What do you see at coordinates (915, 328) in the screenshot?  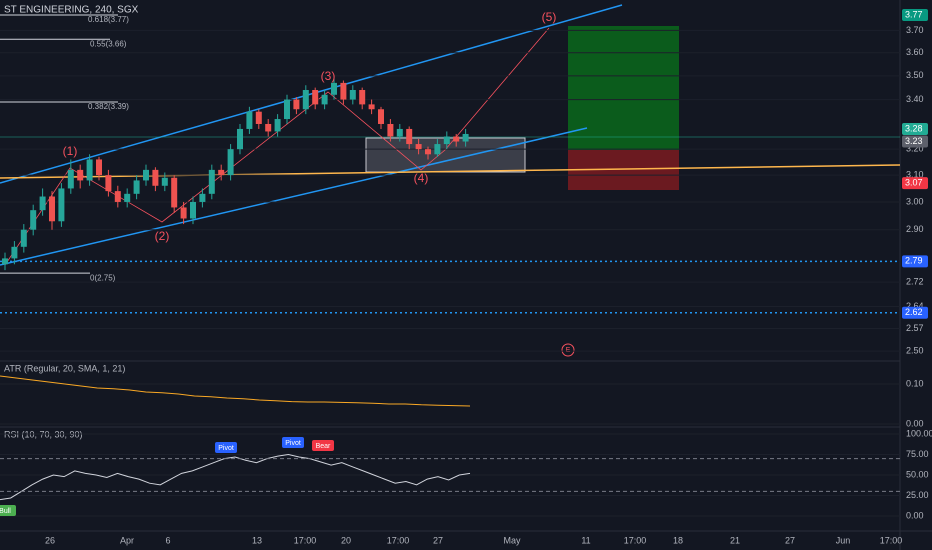 I see `y-tick-label: 2.57` at bounding box center [915, 328].